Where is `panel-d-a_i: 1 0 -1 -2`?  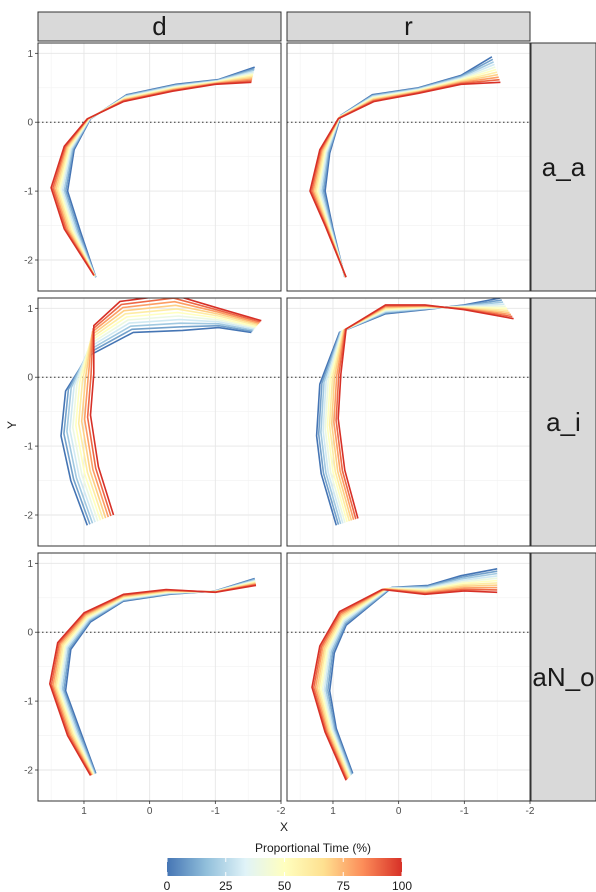
panel-d-a_i: 1 0 -1 -2 is located at coordinates (153, 422).